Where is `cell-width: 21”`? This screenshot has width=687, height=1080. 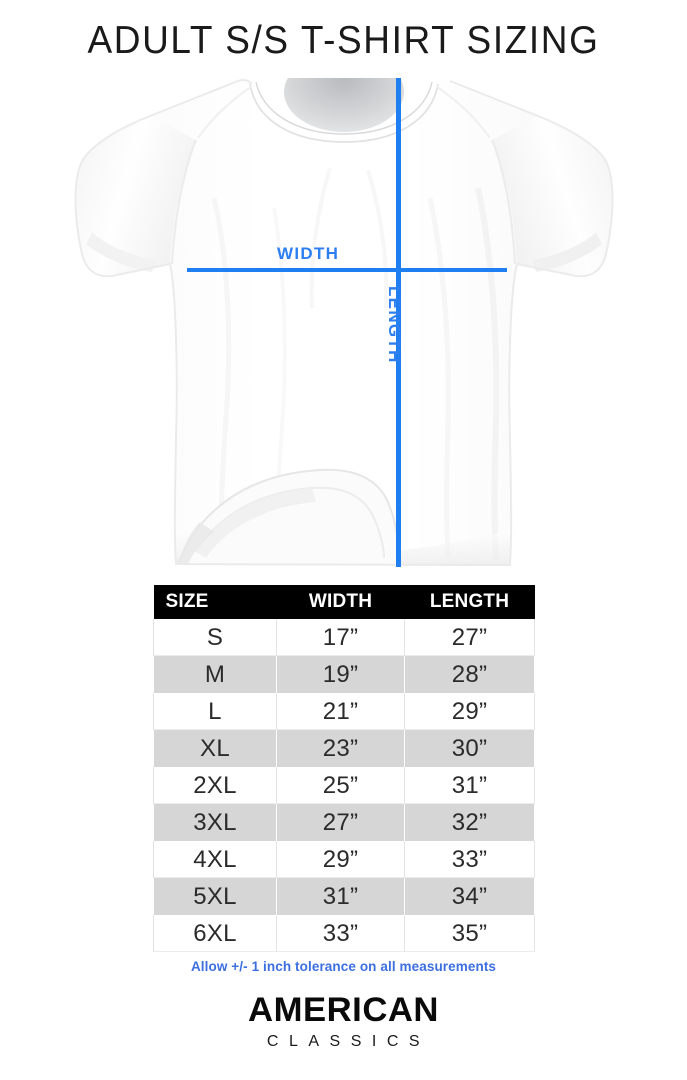
cell-width: 21” is located at coordinates (340, 711).